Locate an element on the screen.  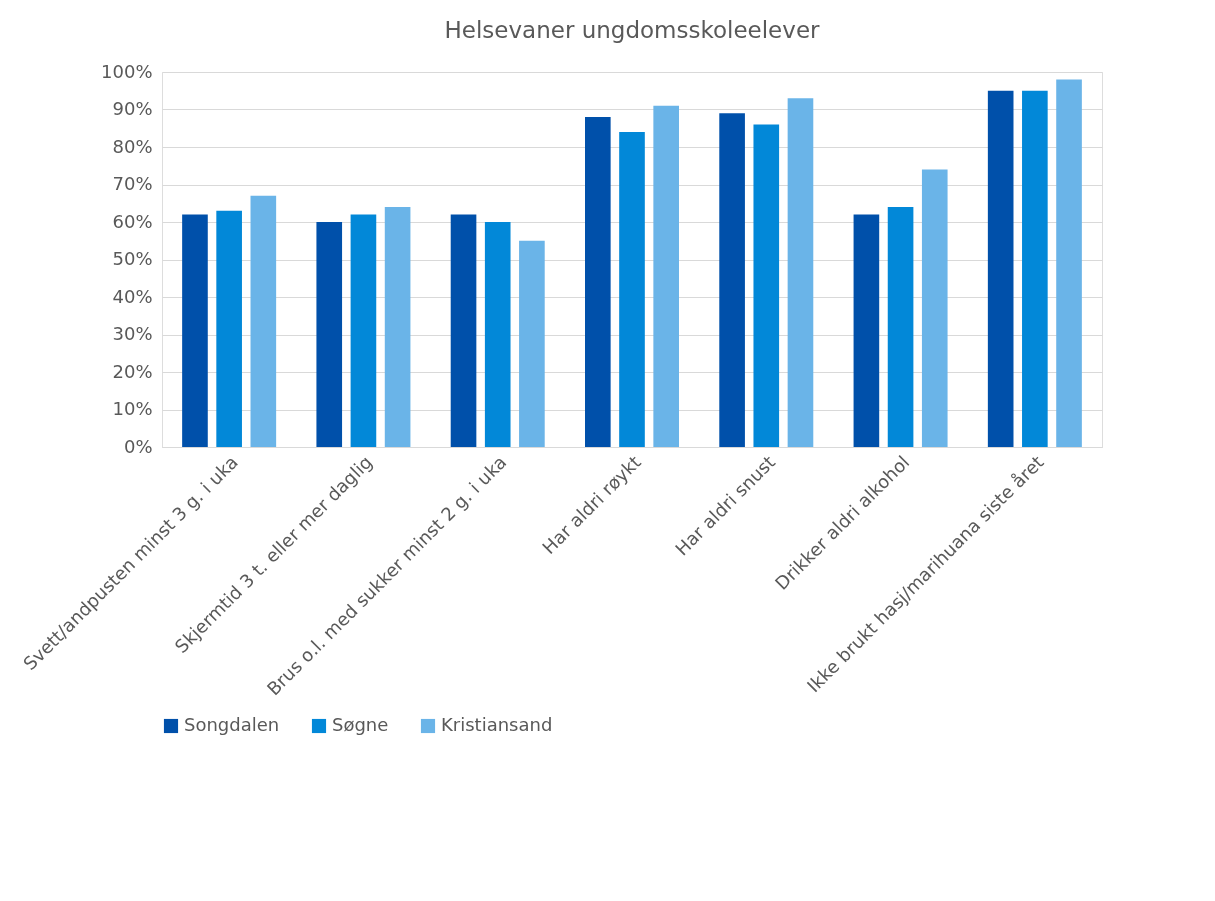
legend-label: Songdalen is located at coordinates (232, 724).